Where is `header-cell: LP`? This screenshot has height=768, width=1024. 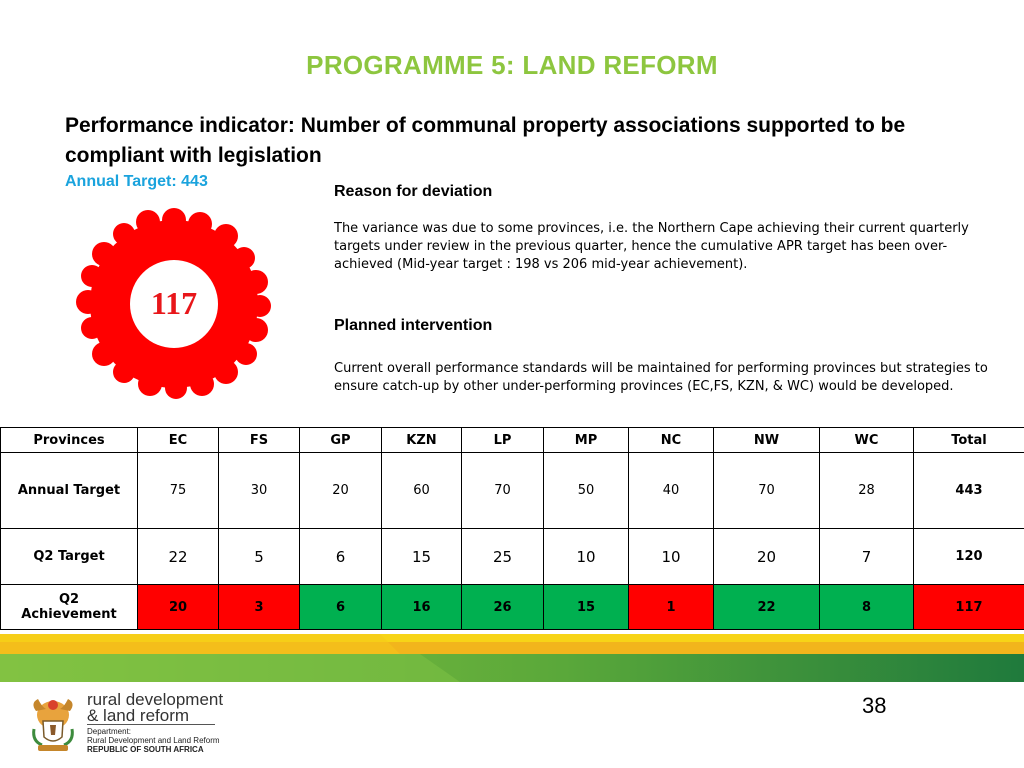 header-cell: LP is located at coordinates (502, 440).